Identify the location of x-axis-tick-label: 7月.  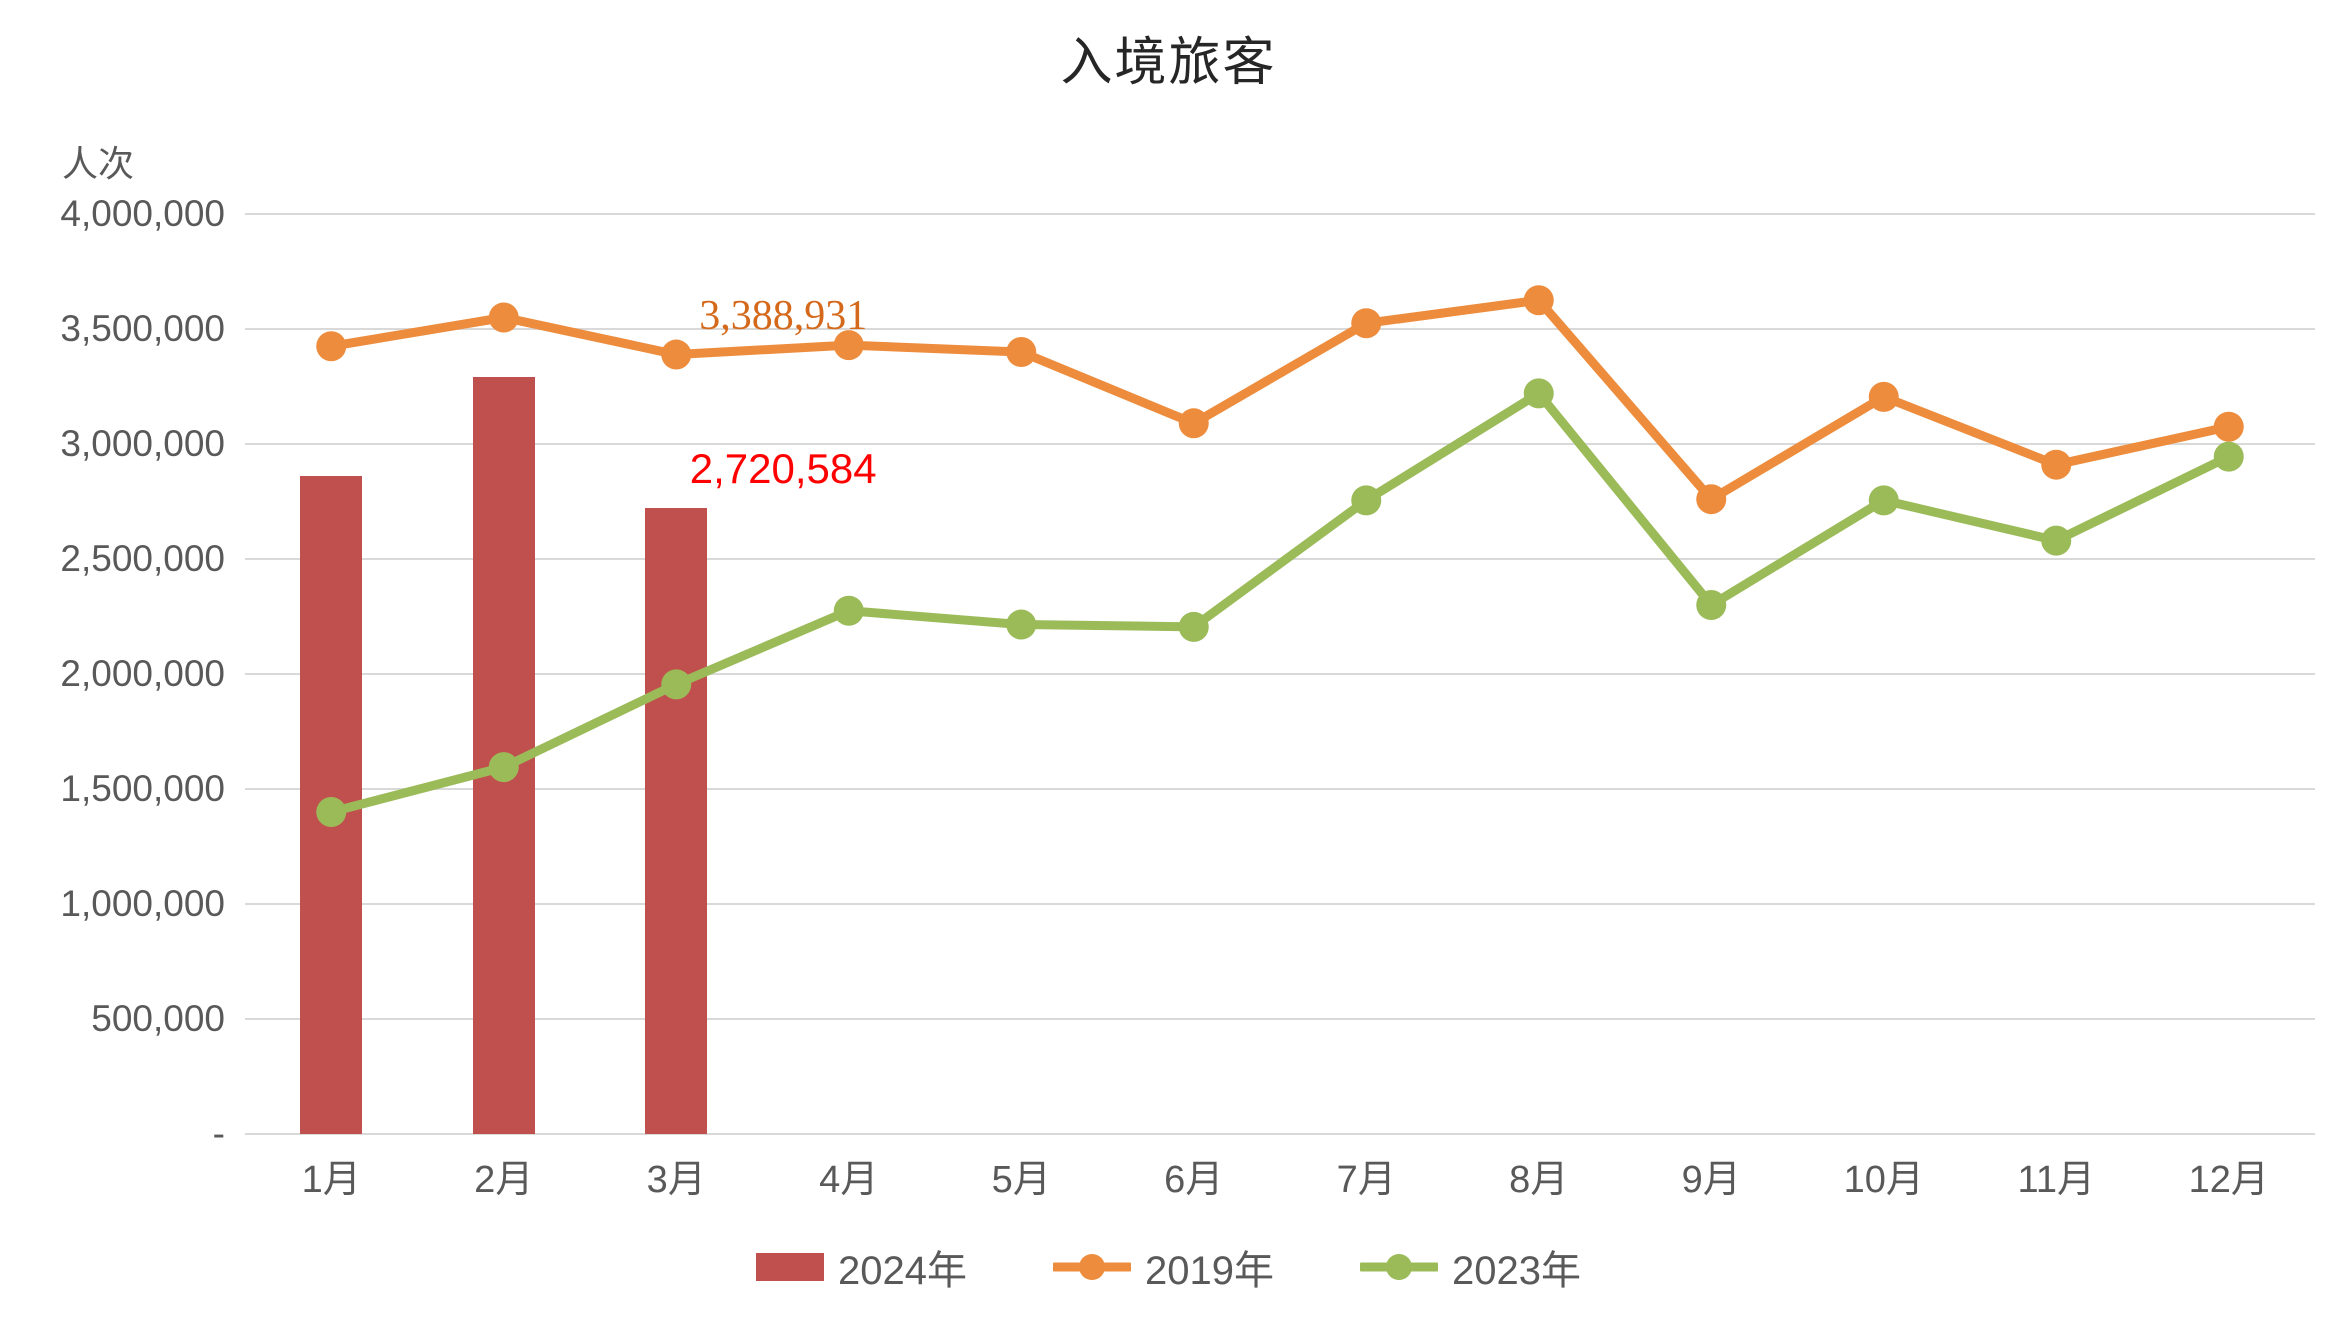
(1366, 1180).